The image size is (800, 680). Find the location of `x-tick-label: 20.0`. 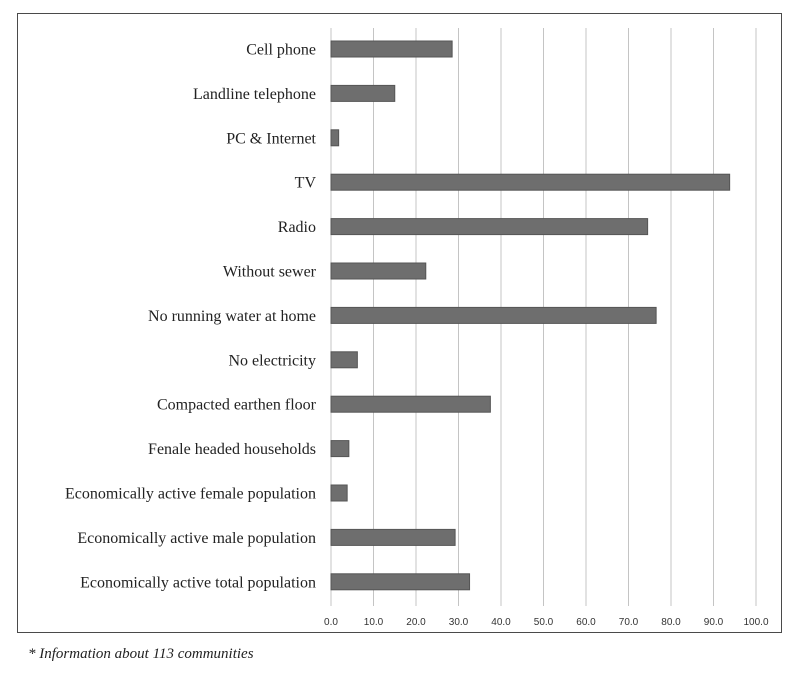

x-tick-label: 20.0 is located at coordinates (416, 622).